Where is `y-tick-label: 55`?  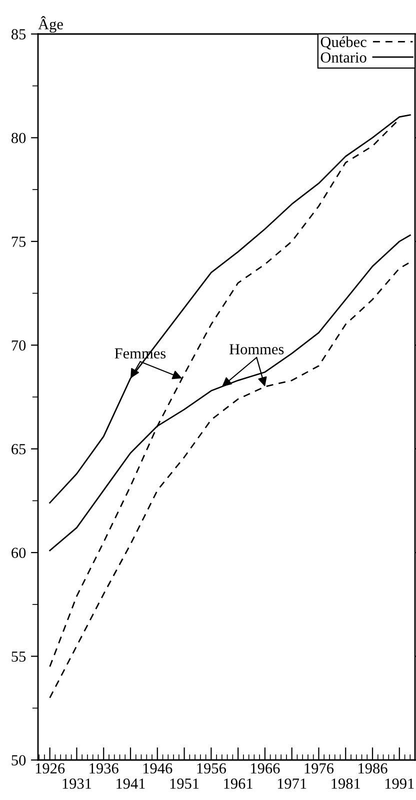
y-tick-label: 55 is located at coordinates (19, 657).